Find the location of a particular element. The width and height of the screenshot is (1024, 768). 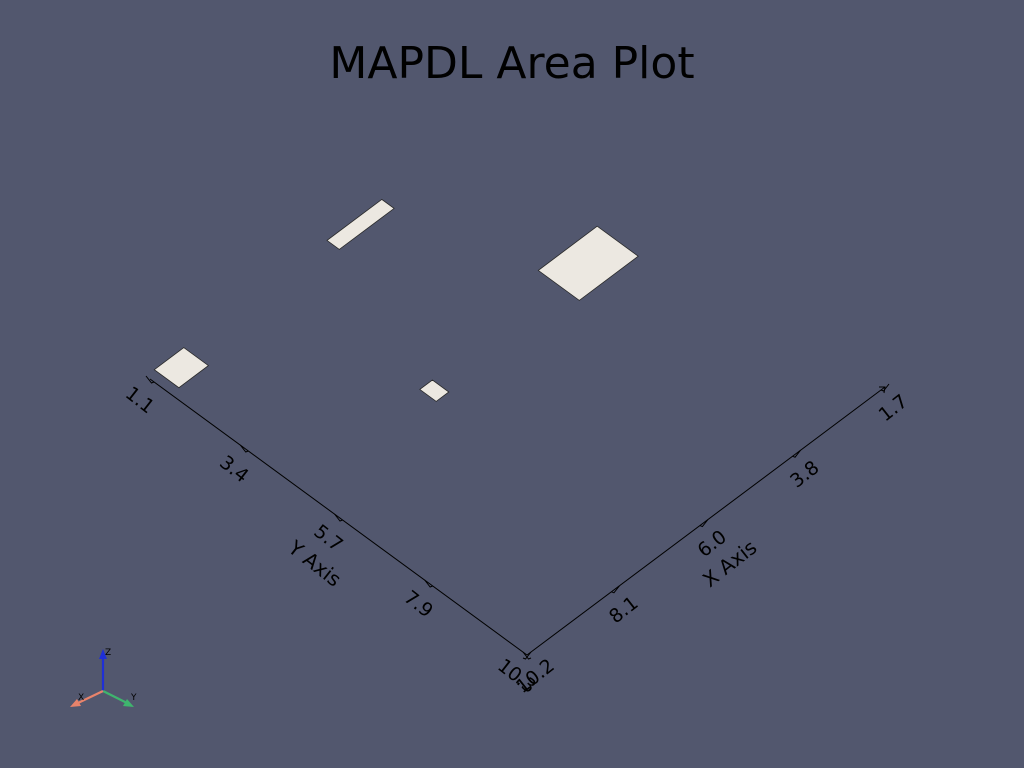

x-tick-1-label: 3.8 is located at coordinates (804, 475).